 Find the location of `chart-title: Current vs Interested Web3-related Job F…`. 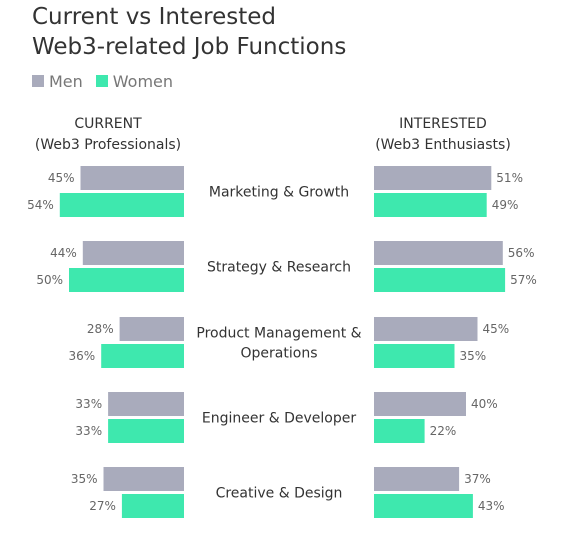

chart-title: Current vs Interested Web3-related Job F… is located at coordinates (189, 32).